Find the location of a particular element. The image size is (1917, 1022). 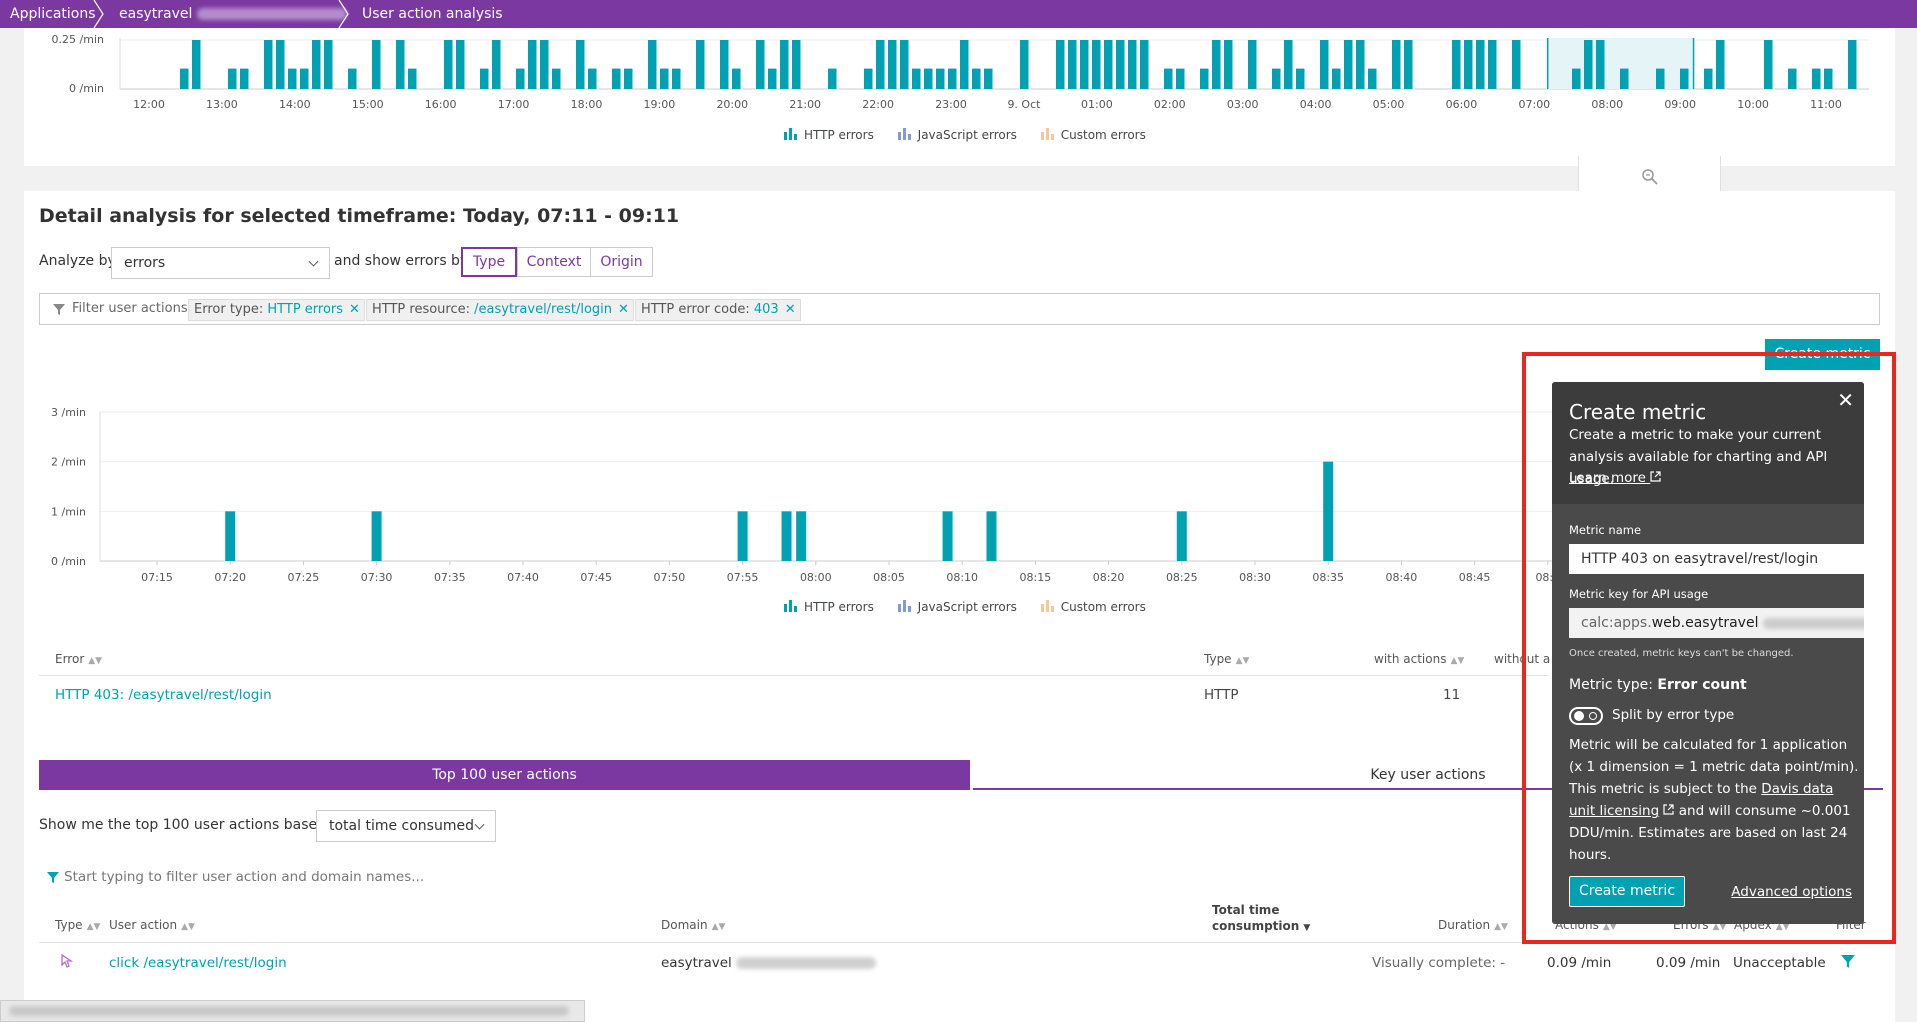

breadcrumb-separator-icon is located at coordinates (343, 14).